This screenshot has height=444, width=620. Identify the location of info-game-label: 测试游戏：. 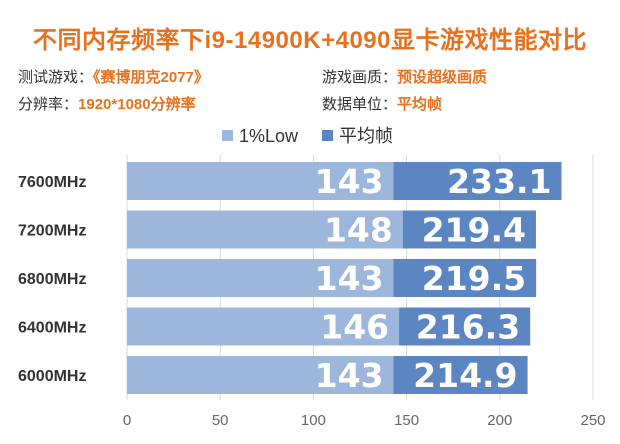
(56, 77).